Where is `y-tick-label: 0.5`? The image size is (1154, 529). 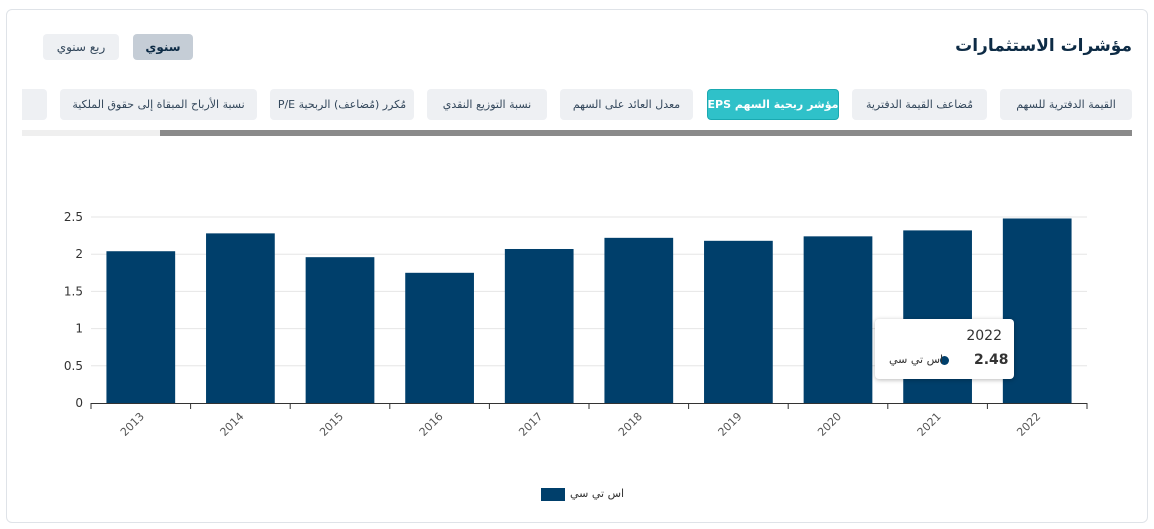 y-tick-label: 0.5 is located at coordinates (73, 366).